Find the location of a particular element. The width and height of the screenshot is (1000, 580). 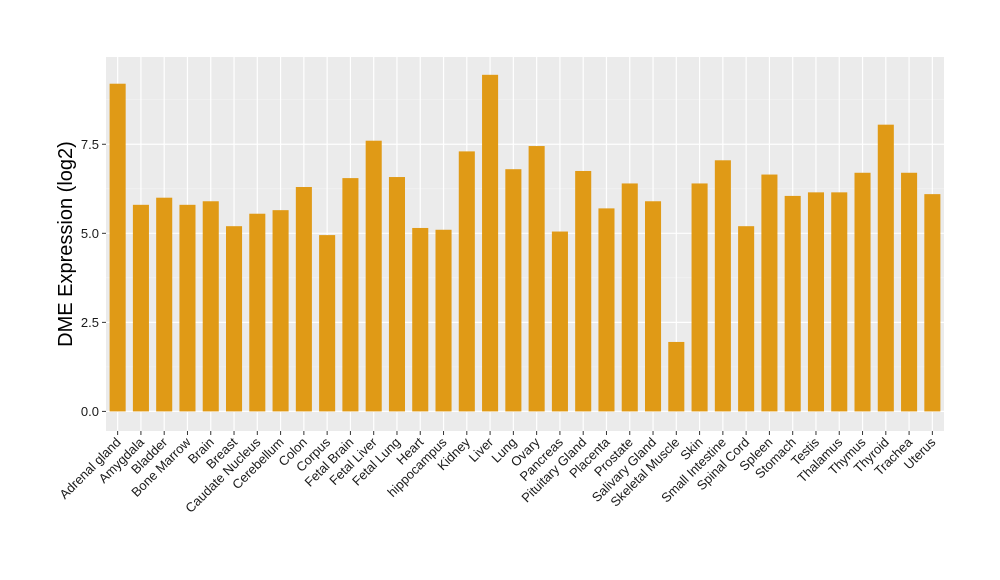

y-tick-label: 0.0 is located at coordinates (90, 411).